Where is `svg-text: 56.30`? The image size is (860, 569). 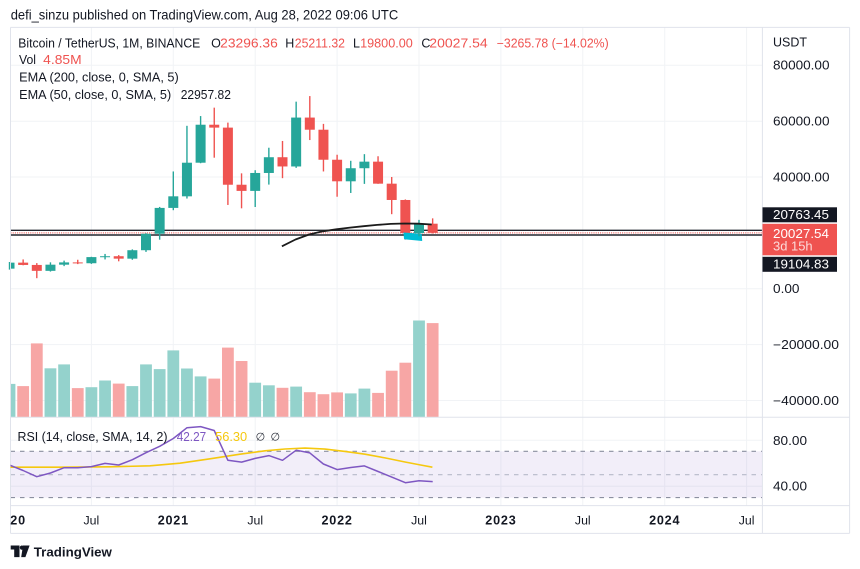
svg-text: 56.30 is located at coordinates (231, 437).